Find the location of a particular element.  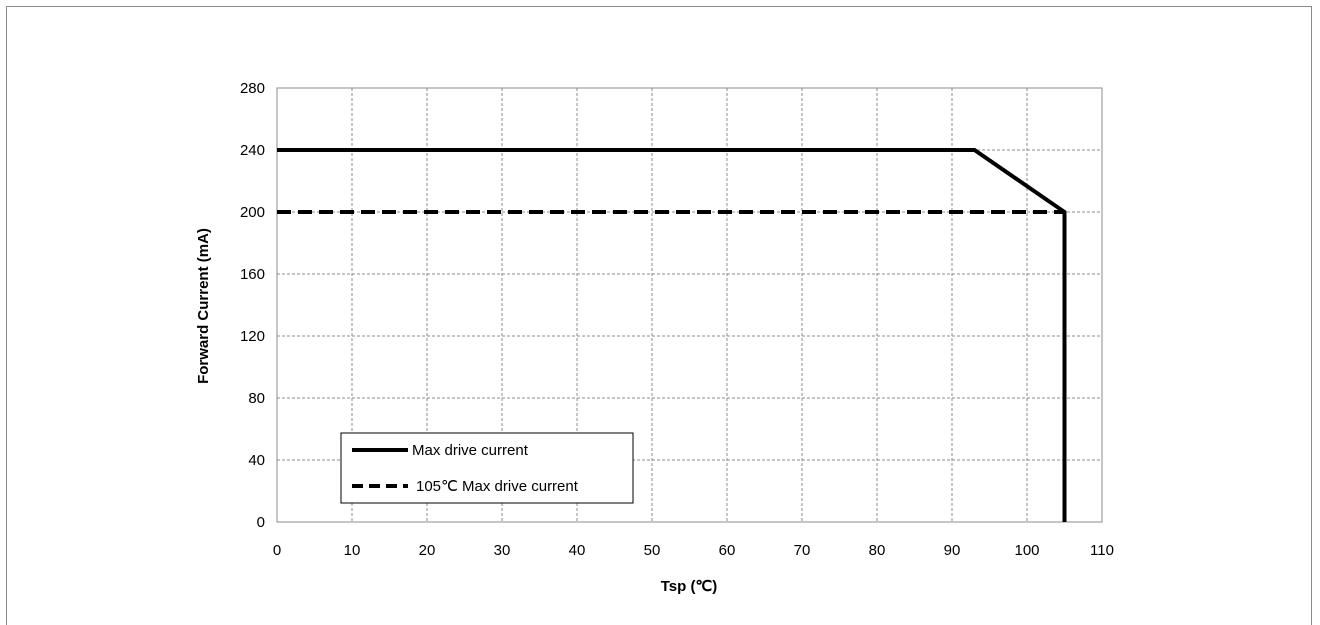

y-tick-label: 40 is located at coordinates (256, 460).